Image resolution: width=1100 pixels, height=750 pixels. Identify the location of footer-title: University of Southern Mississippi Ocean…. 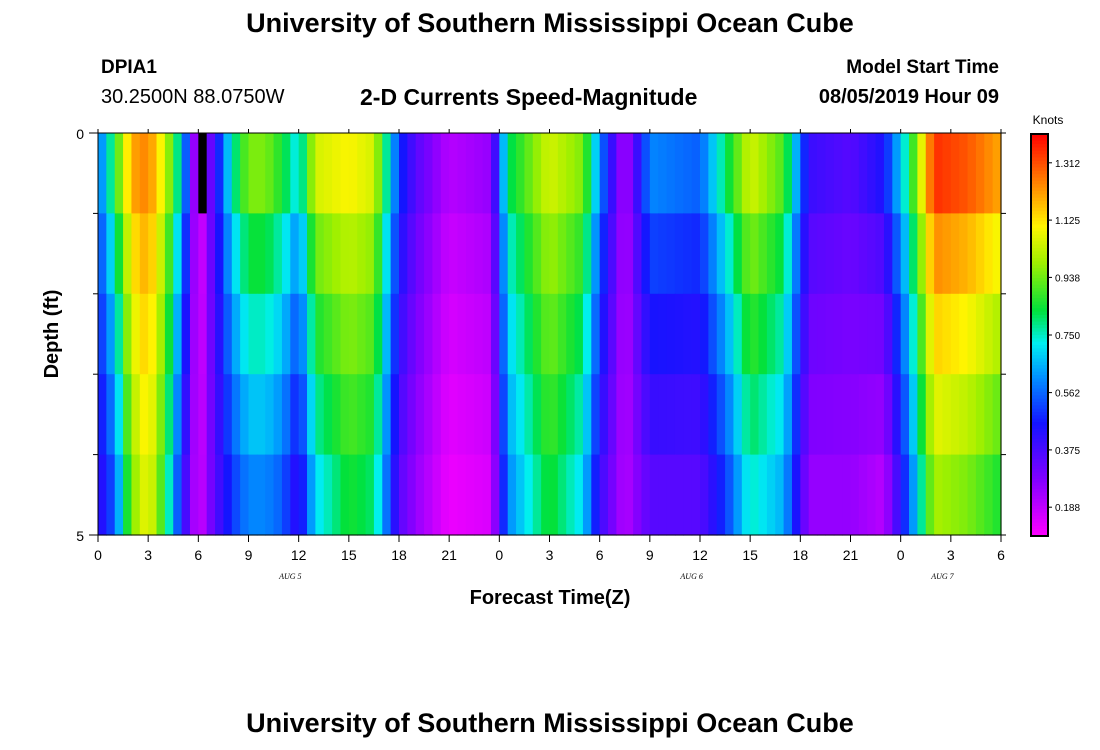
(550, 723).